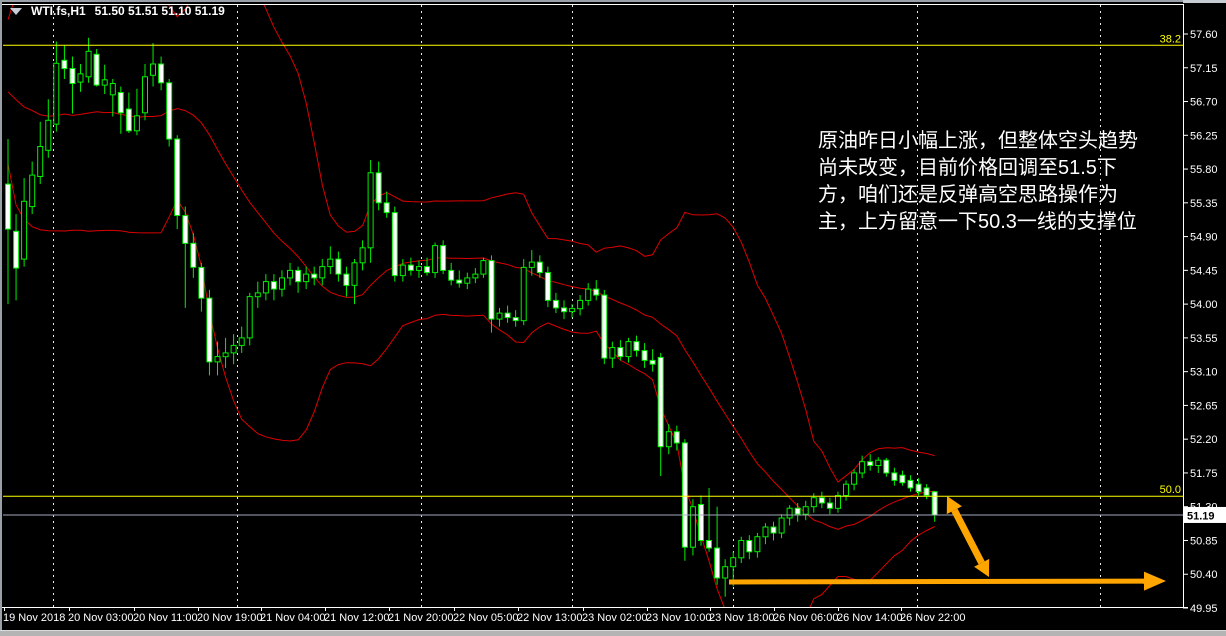 The width and height of the screenshot is (1226, 636). I want to click on time-axis-label: 23 Nov 10:00, so click(678, 618).